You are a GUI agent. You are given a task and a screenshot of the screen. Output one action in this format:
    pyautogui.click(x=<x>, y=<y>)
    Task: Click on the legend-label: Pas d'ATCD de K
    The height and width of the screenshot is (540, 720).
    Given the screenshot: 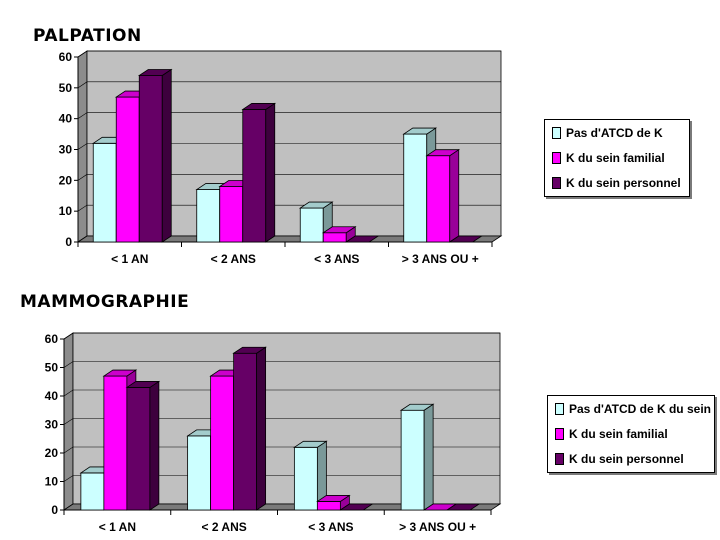 What is the action you would take?
    pyautogui.click(x=614, y=133)
    